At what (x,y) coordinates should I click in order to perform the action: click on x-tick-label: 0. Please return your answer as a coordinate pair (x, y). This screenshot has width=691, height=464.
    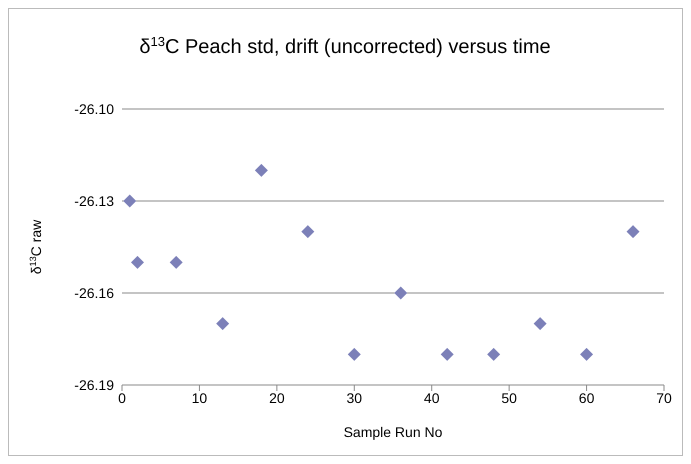
    Looking at the image, I should click on (122, 398).